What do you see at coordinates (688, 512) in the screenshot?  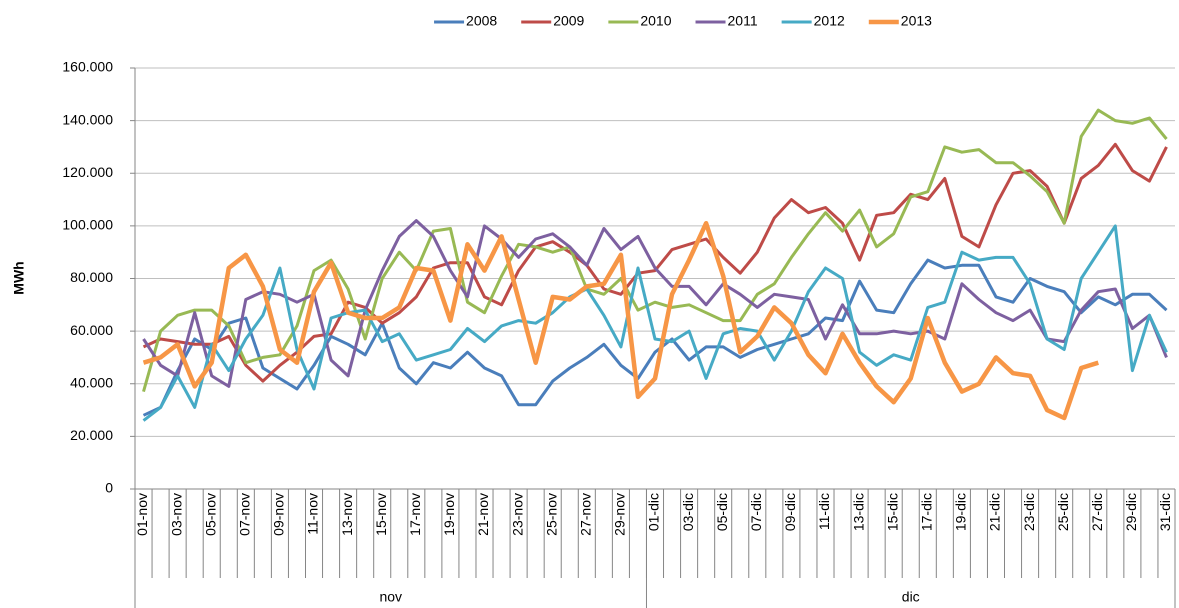 I see `x-tick-label: 03-dic` at bounding box center [688, 512].